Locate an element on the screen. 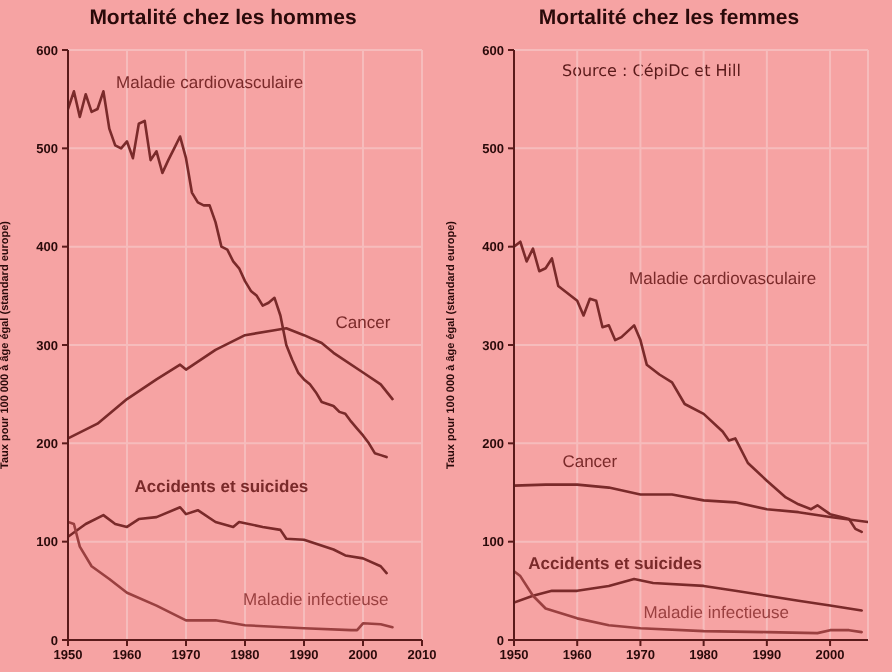 This screenshot has height=672, width=892. annotation: Source : CépiDc et Hill is located at coordinates (651, 71).